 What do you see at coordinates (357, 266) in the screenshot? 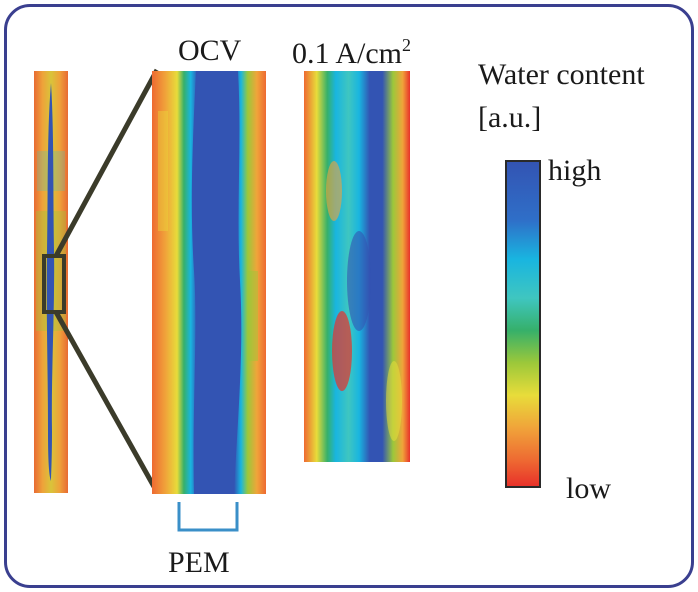
I see `current-image` at bounding box center [357, 266].